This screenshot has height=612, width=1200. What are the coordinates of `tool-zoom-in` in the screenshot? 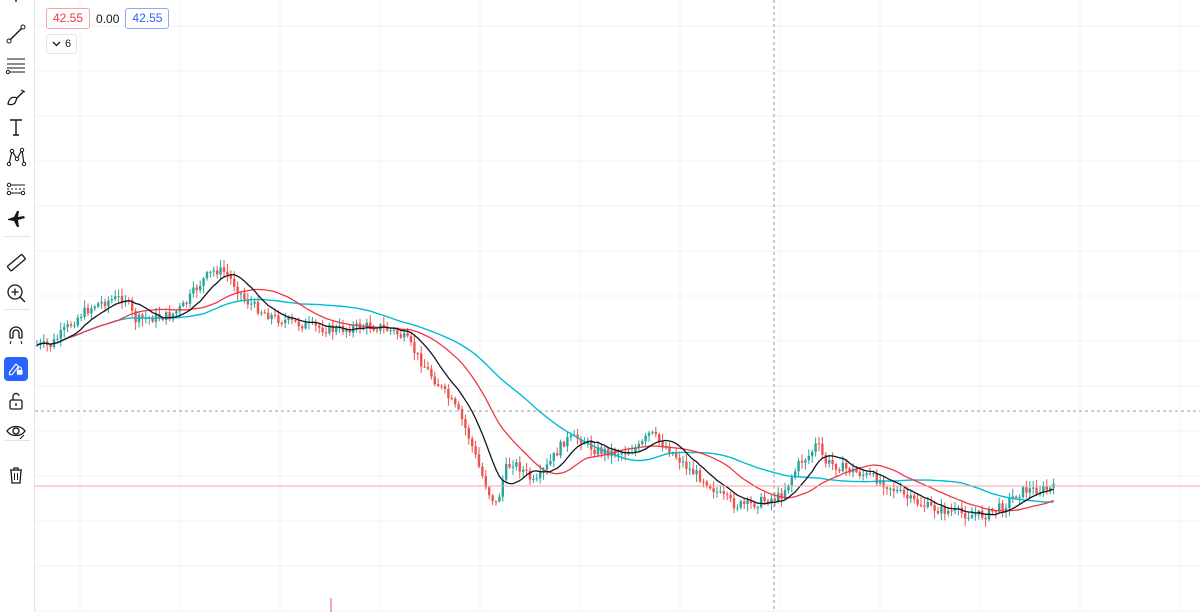 It's located at (16, 293).